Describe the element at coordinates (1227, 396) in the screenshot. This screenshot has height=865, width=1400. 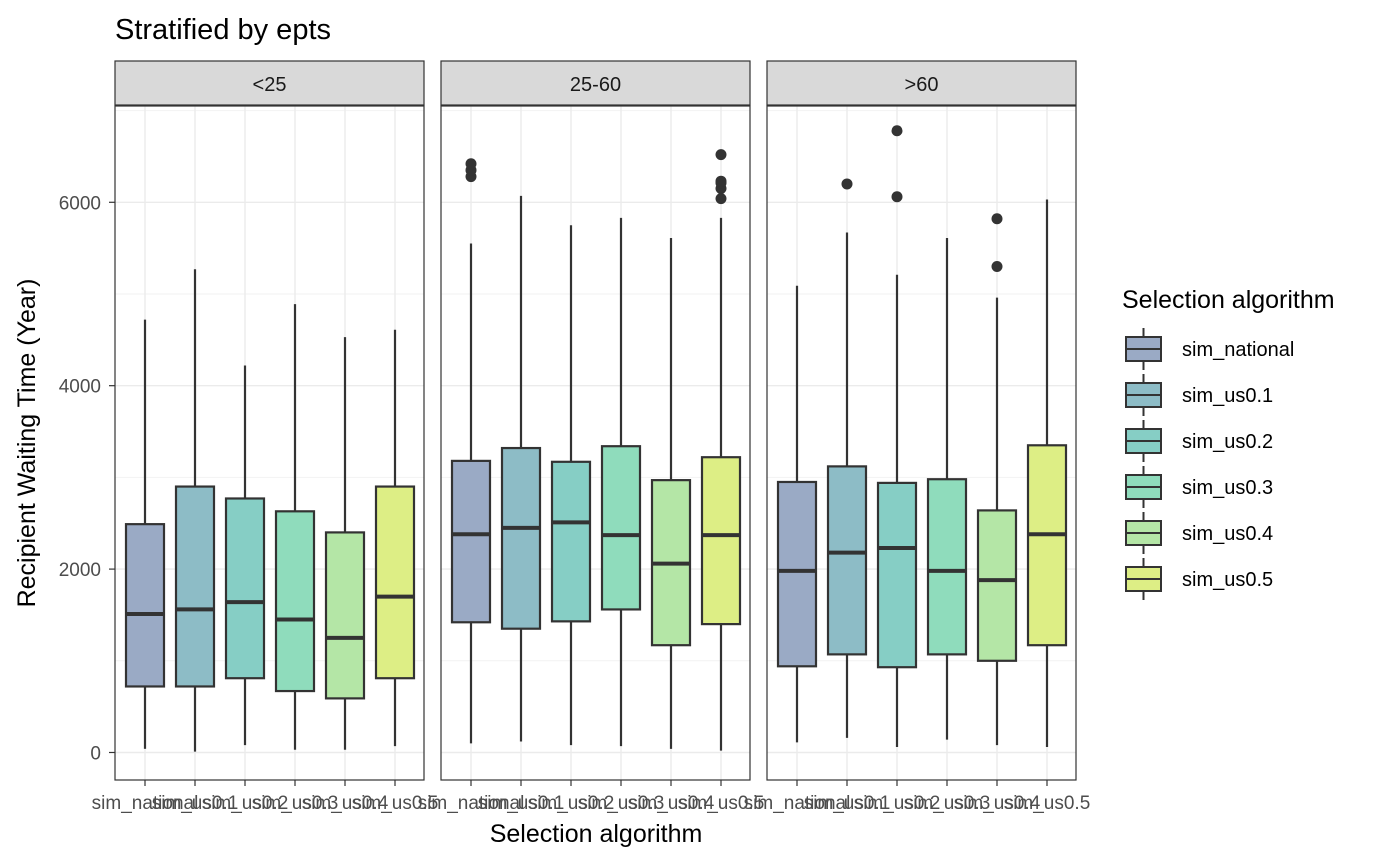
I see `legend-label: sim_us0.1` at that location.